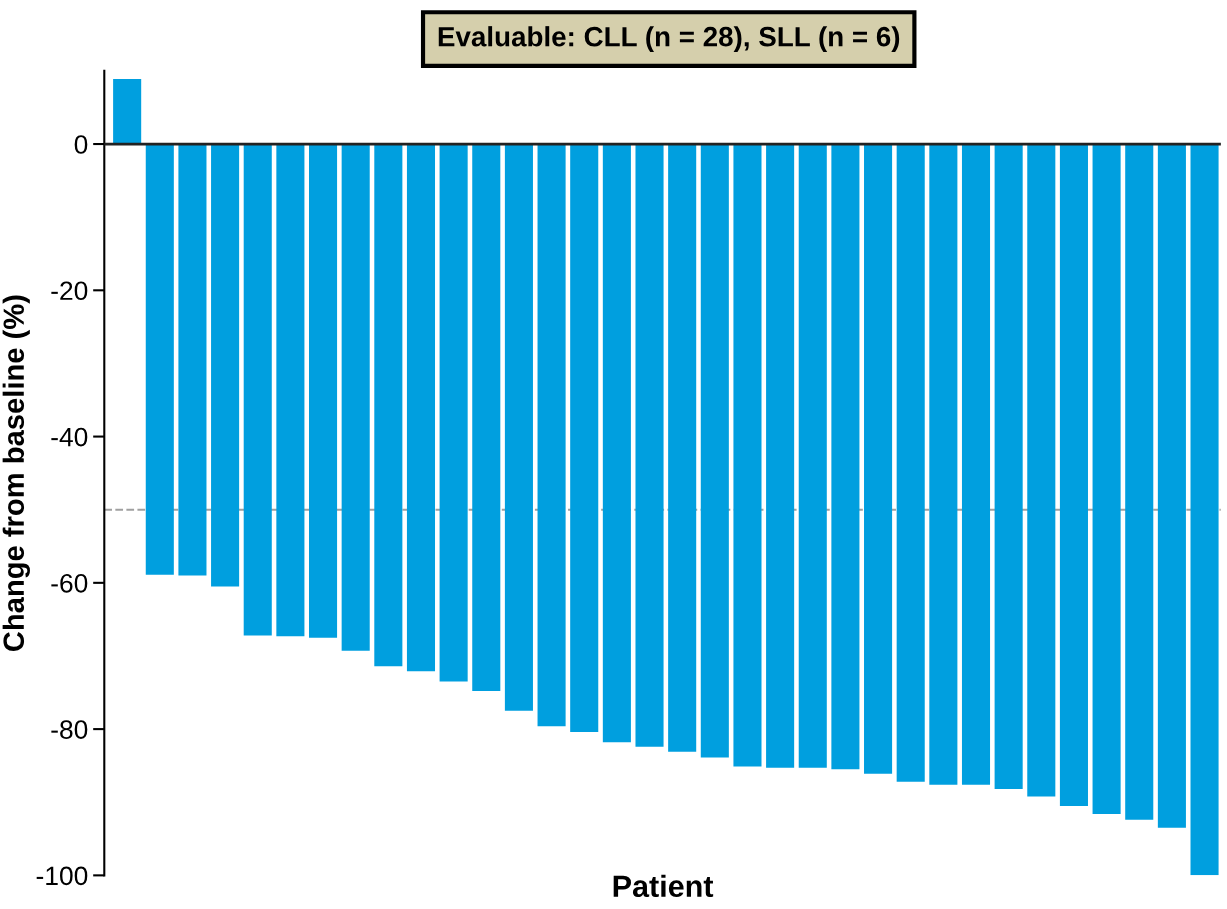 The image size is (1227, 909). What do you see at coordinates (62, 876) in the screenshot?
I see `y-tick-label: -100` at bounding box center [62, 876].